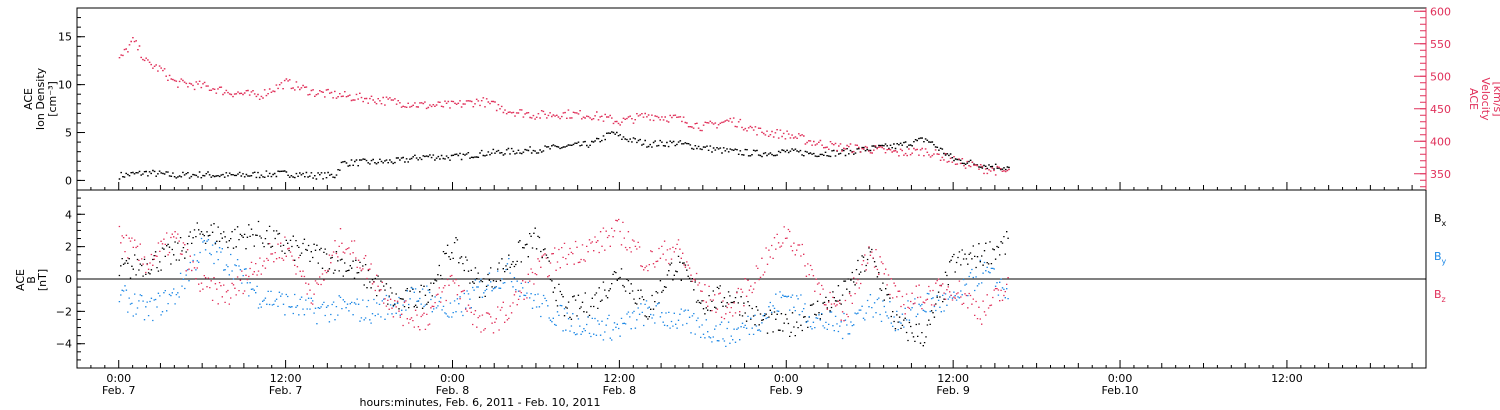  What do you see at coordinates (68, 133) in the screenshot?
I see `density-tick-label: 5` at bounding box center [68, 133].